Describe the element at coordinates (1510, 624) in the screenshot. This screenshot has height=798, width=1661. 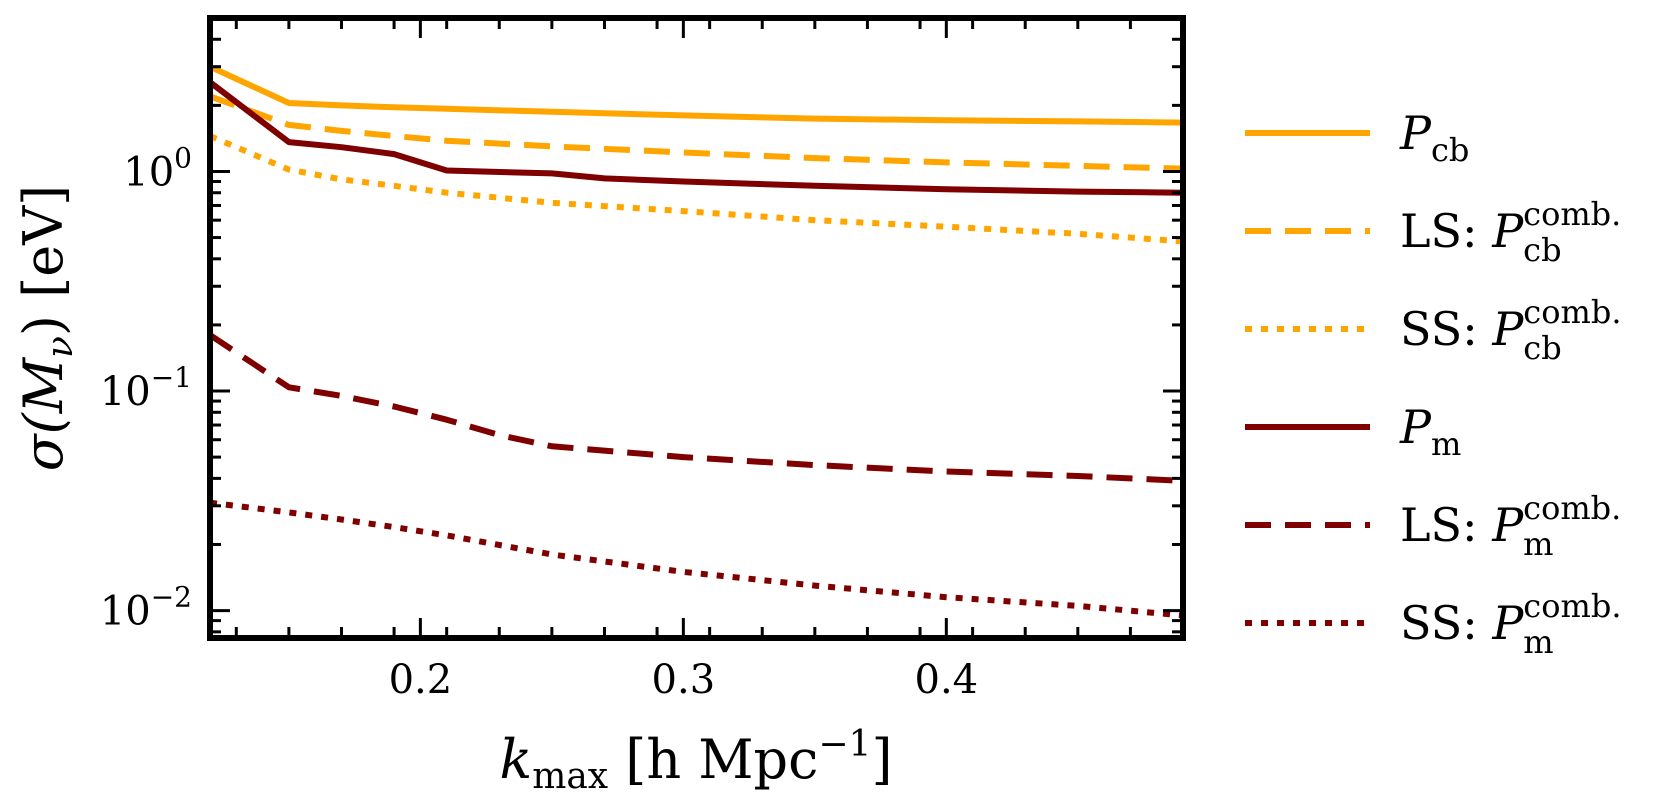
I see `legend-label: SS: Pmcomb.` at that location.